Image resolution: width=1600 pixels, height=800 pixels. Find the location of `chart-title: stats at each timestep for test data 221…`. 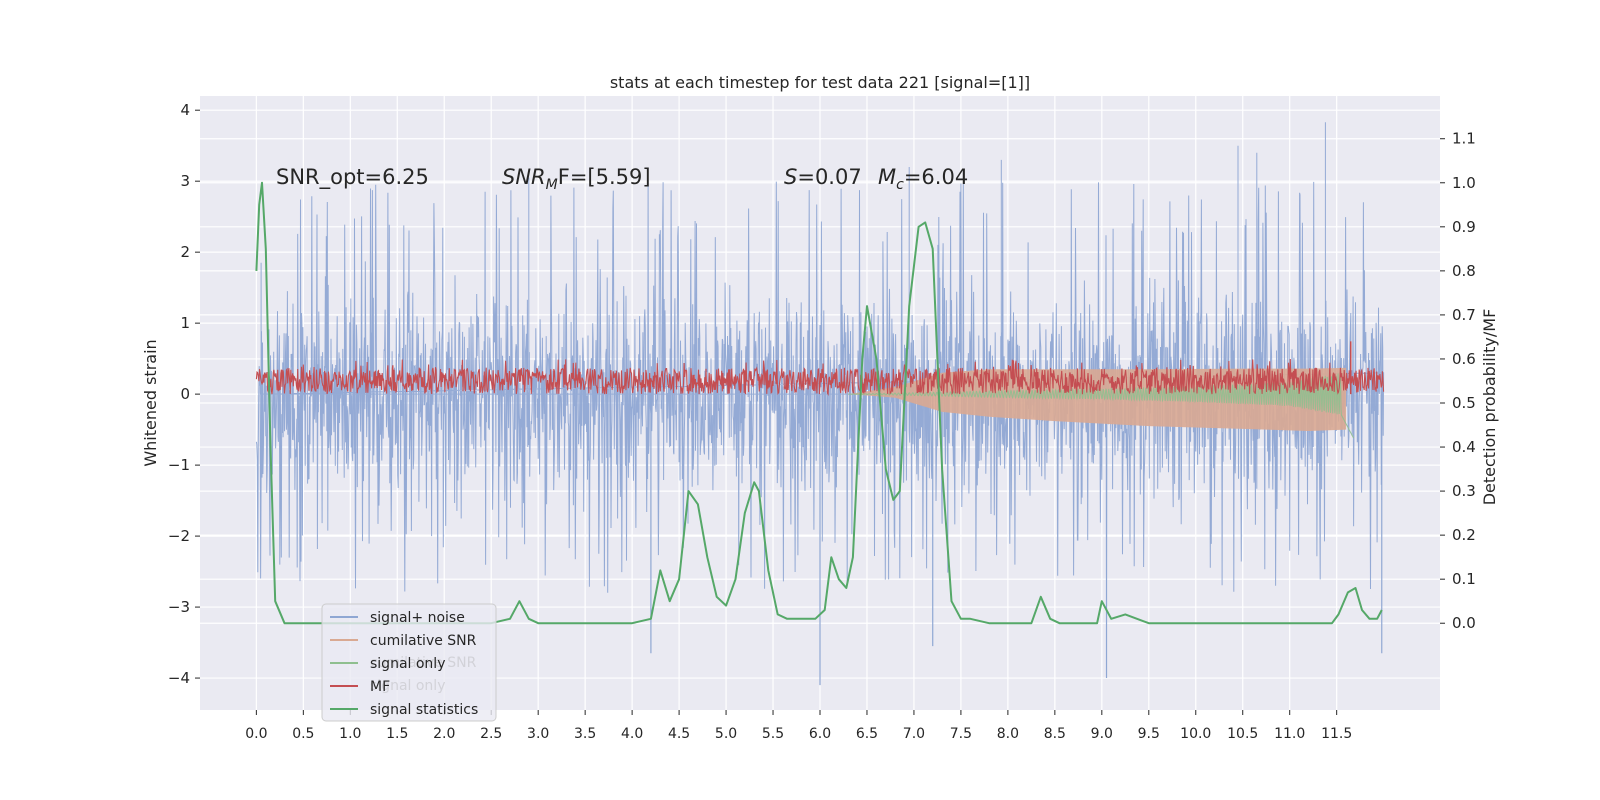

chart-title: stats at each timestep for test data 221… is located at coordinates (820, 82).